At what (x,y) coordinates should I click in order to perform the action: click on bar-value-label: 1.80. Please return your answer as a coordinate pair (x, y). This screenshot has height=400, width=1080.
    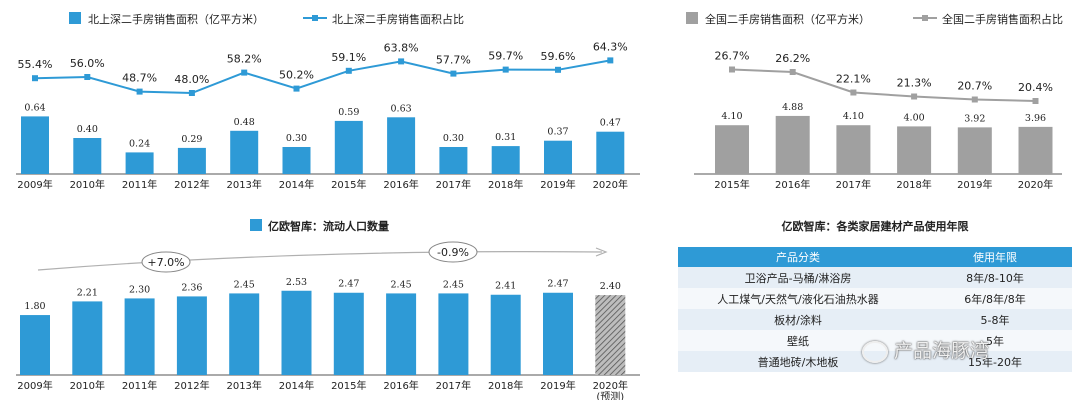
    Looking at the image, I should click on (34, 306).